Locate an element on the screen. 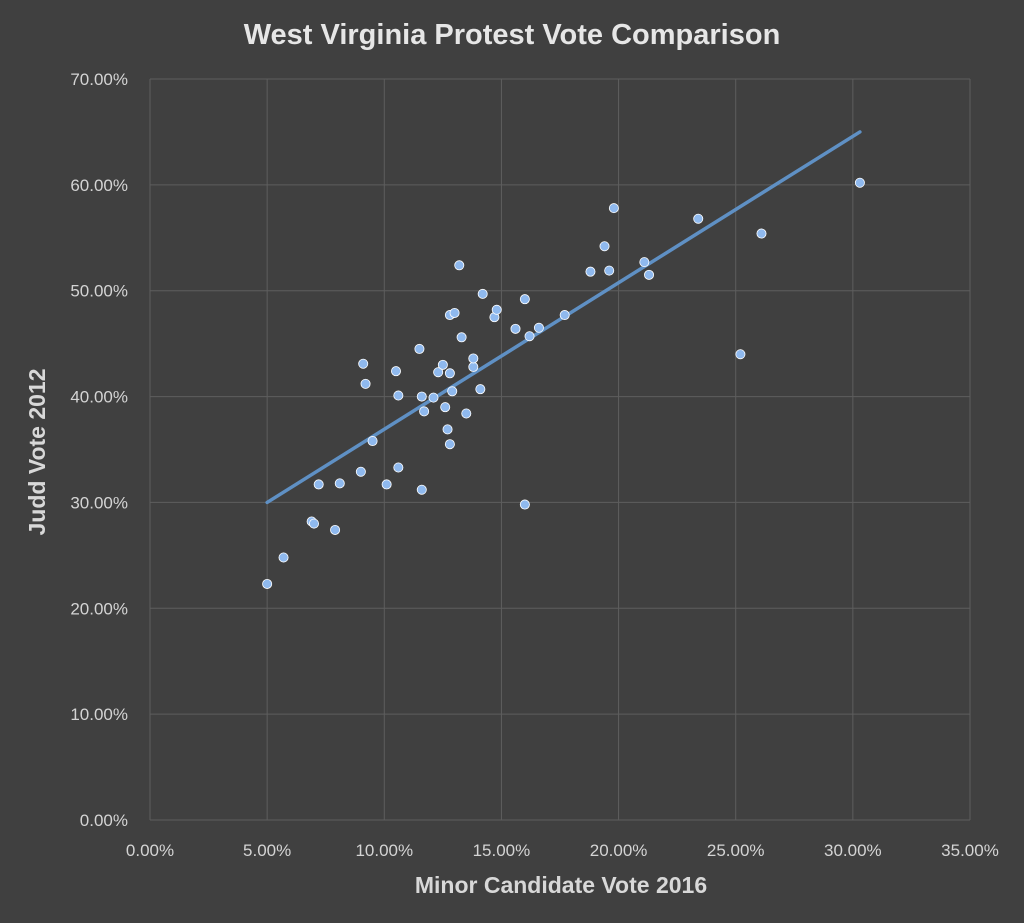 This screenshot has height=923, width=1024. x-tick-label: 20.00% is located at coordinates (619, 850).